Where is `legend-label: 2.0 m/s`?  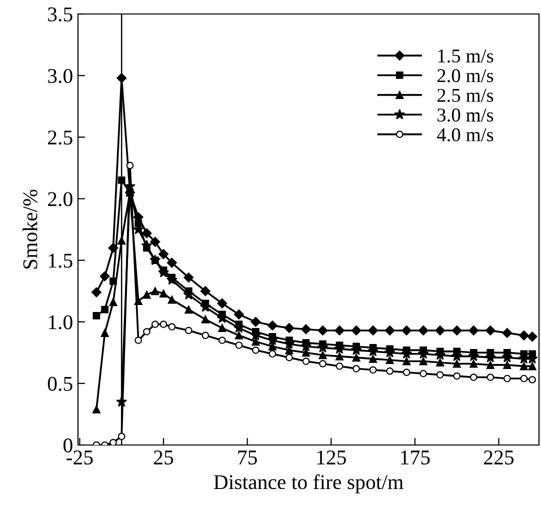
legend-label: 2.0 m/s is located at coordinates (465, 75).